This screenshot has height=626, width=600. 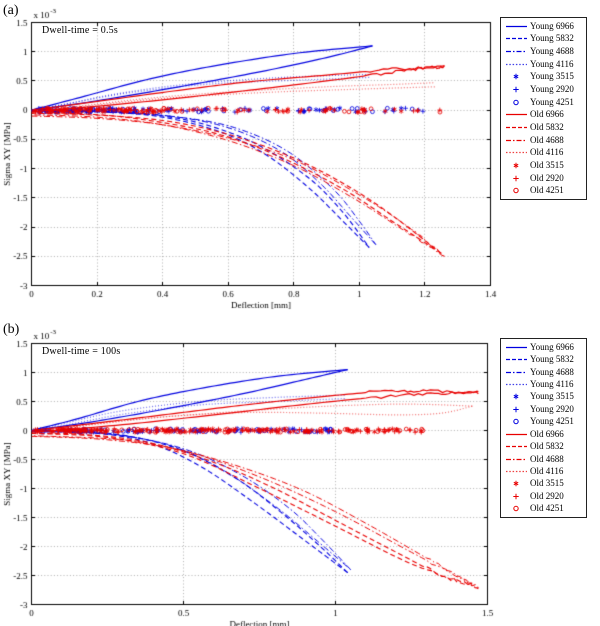 I want to click on panel-a-label: (a), so click(x=11, y=10).